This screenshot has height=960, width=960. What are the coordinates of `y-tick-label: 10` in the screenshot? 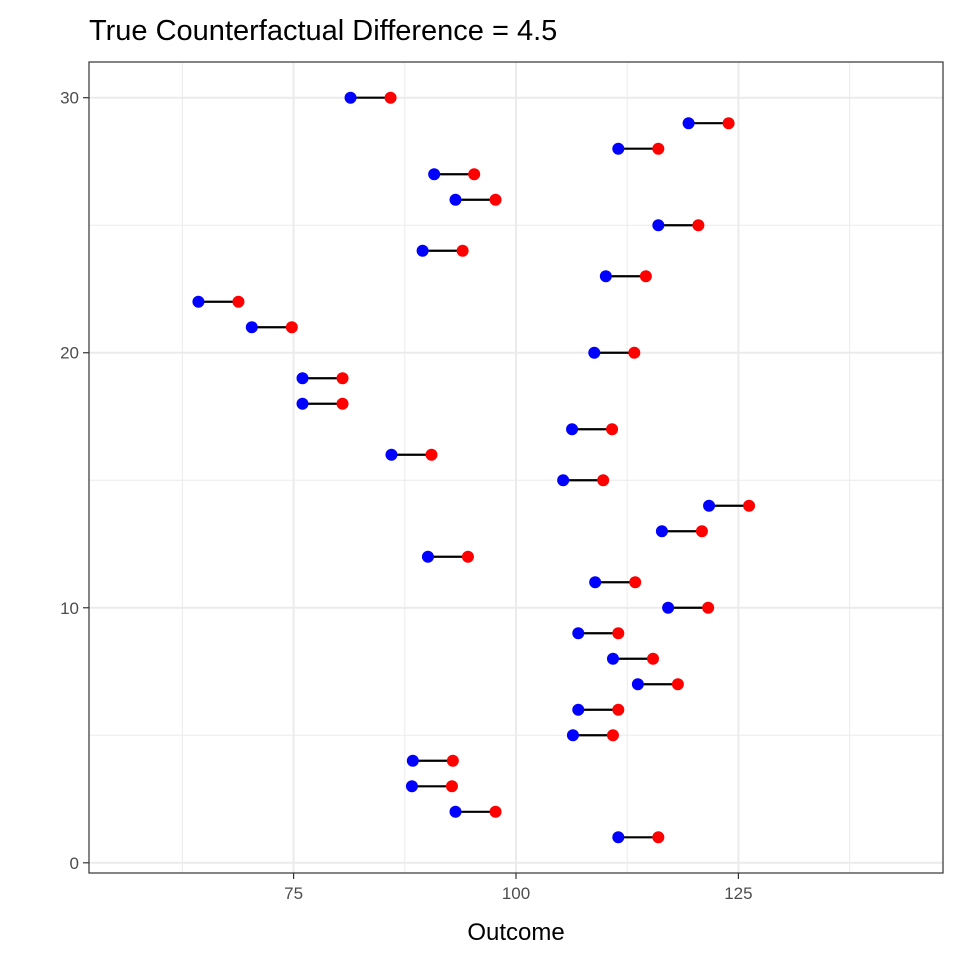 It's located at (69, 608).